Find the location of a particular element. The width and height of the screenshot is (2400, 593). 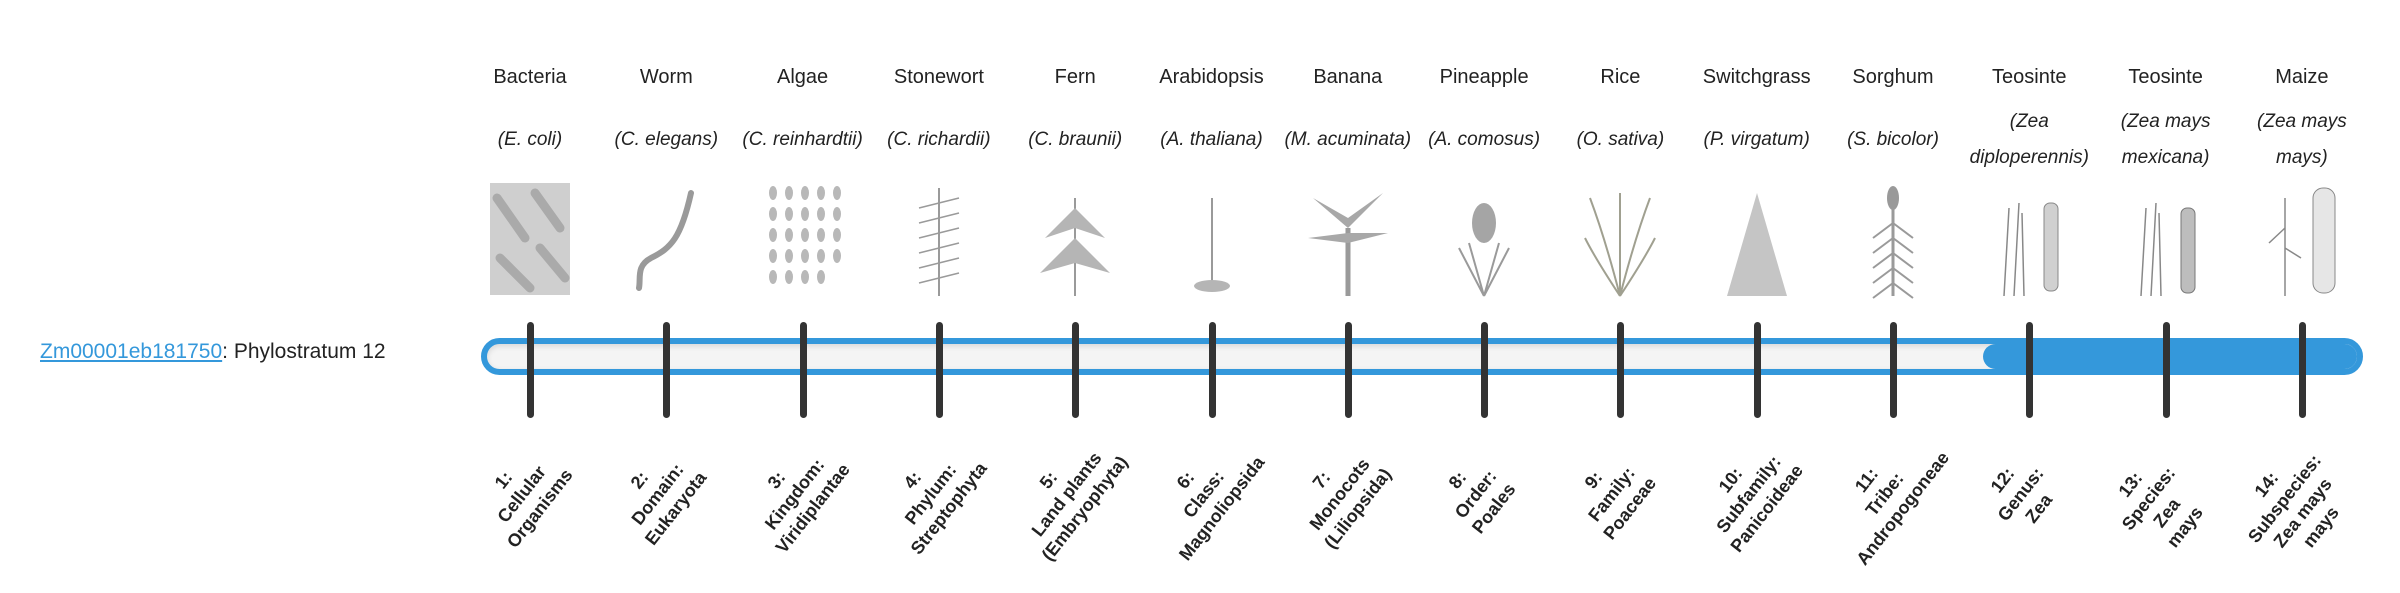

phylostratum-text: : Phylostratum 12 is located at coordinates (304, 351).